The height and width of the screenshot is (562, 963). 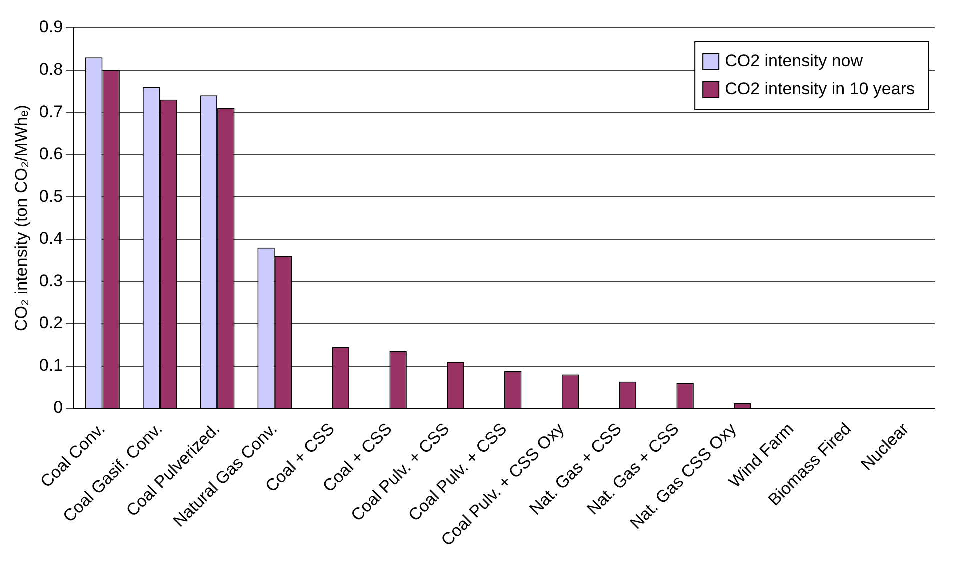 I want to click on y-axis-title: CO₂ intensity (ton CO₂/MWhₑ), so click(x=21, y=218).